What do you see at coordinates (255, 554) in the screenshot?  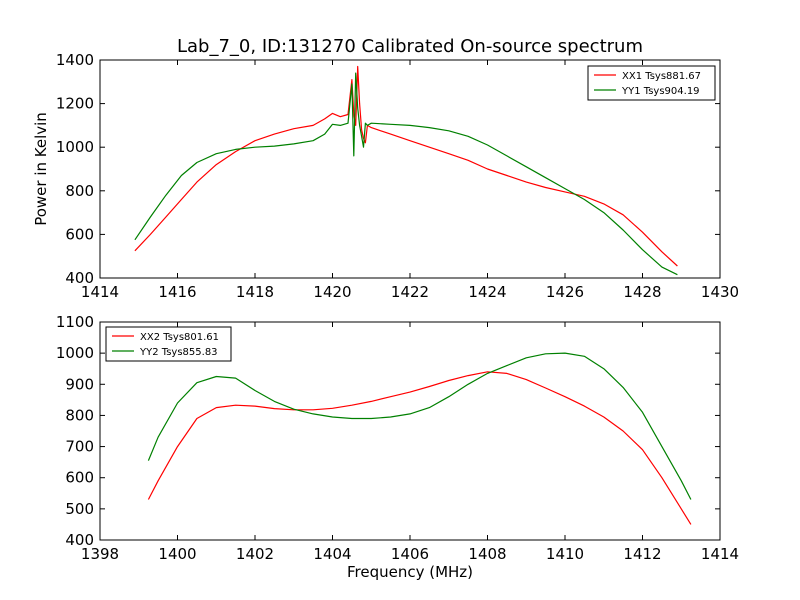 I see `x-tick-label: 1402` at bounding box center [255, 554].